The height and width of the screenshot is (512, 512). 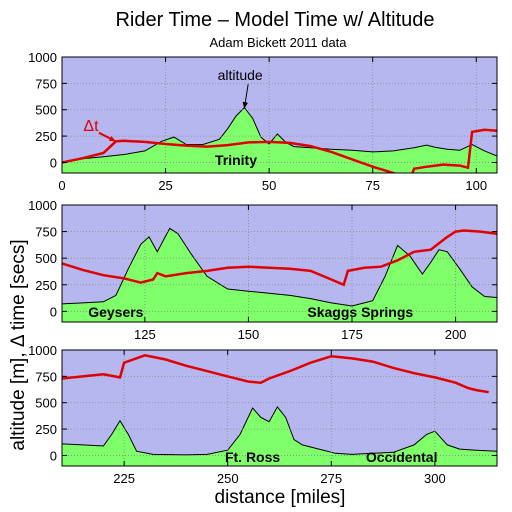 I want to click on altitude-annotation: altitude, so click(x=240, y=75).